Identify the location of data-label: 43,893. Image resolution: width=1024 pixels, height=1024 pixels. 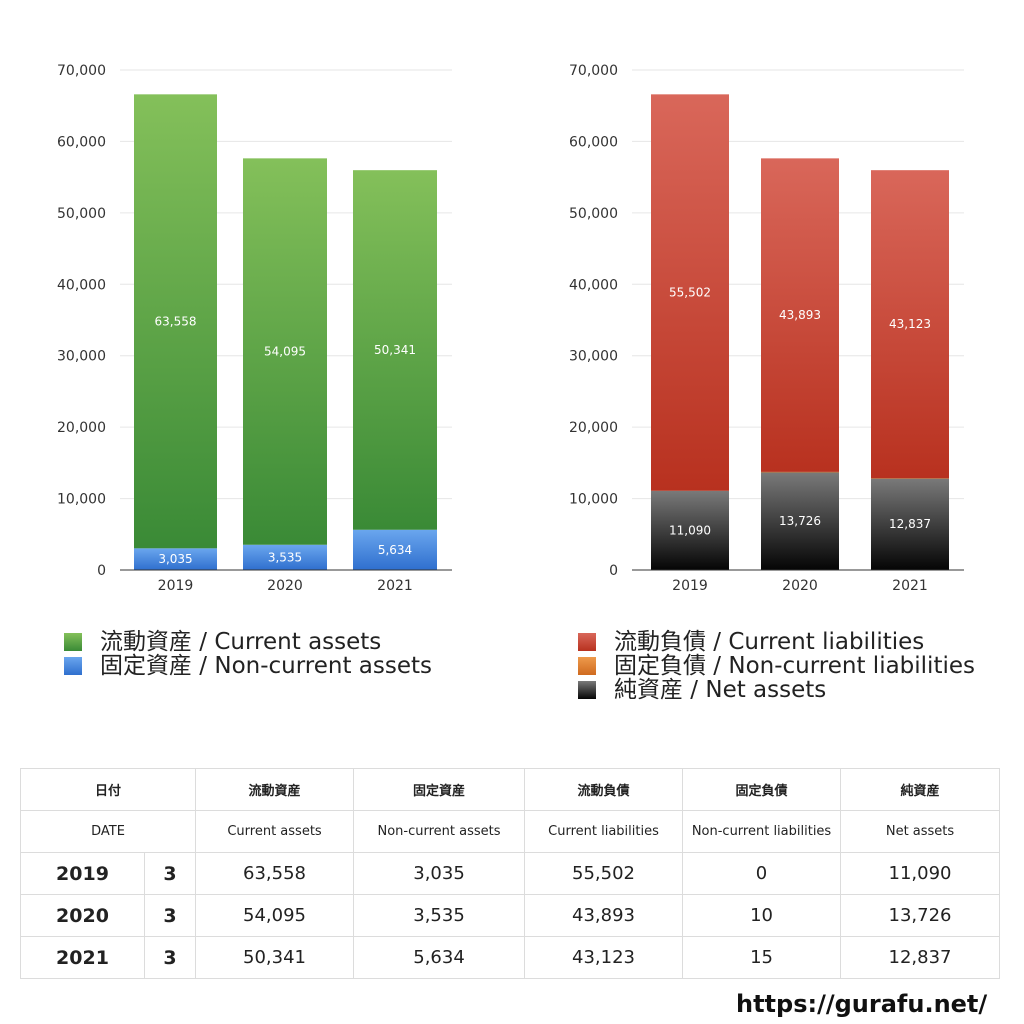
(800, 315).